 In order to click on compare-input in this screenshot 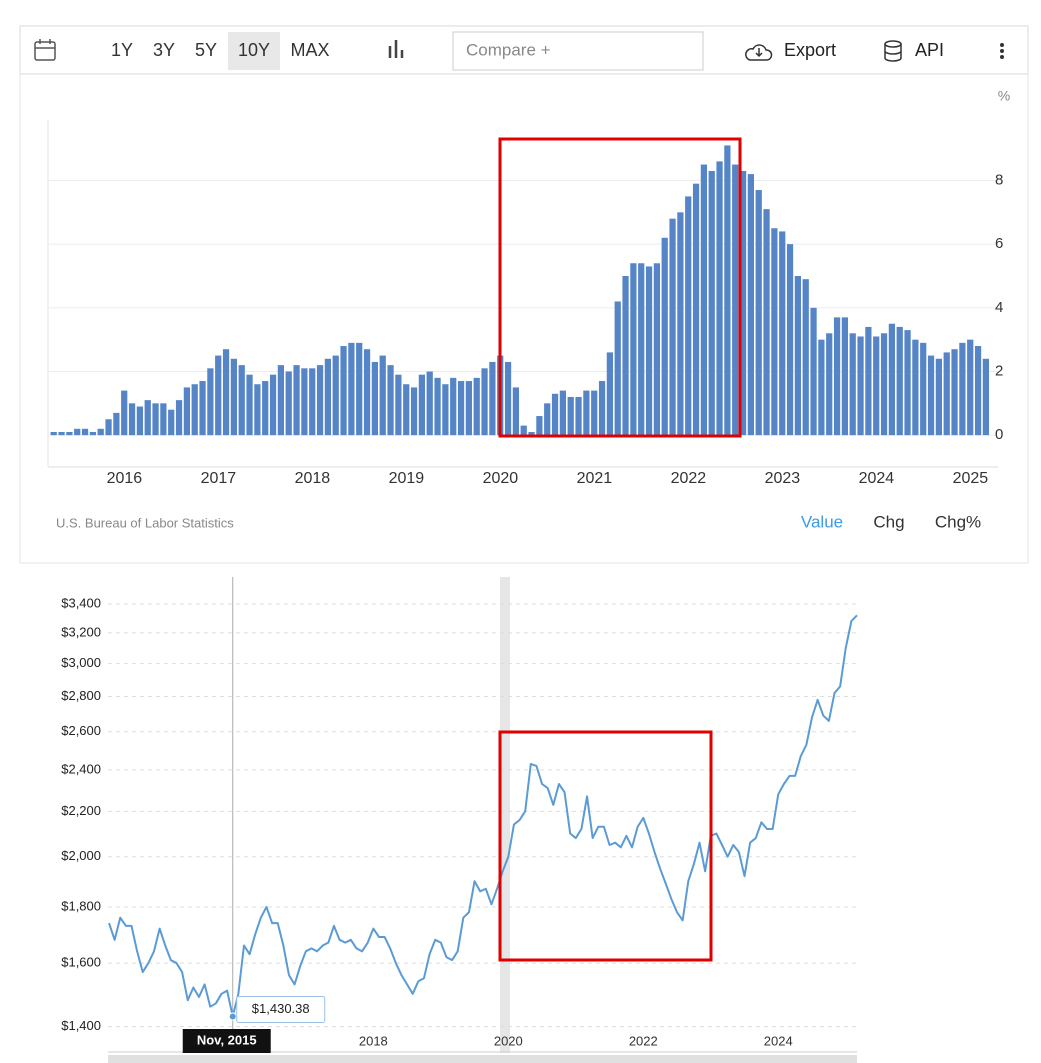, I will do `click(578, 51)`.